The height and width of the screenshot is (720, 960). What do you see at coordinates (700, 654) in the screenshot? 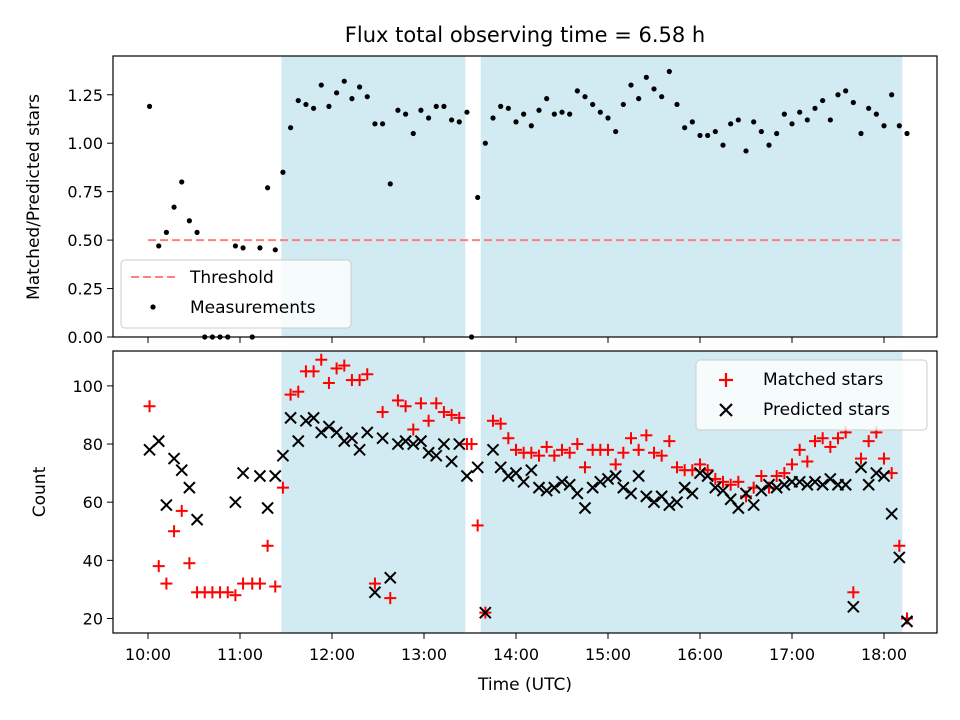
I see `x-tick-label: 16:00` at bounding box center [700, 654].